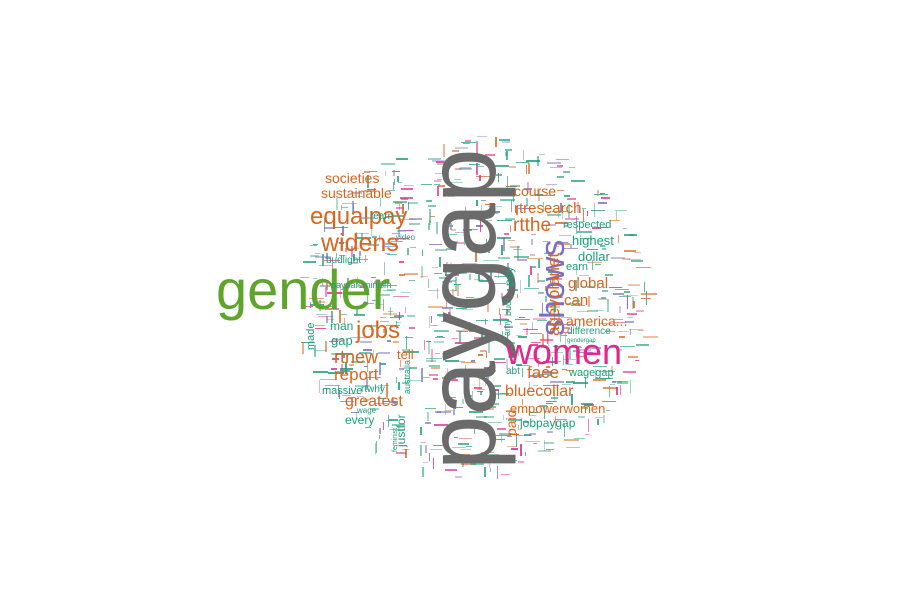 This screenshot has height=611, width=916. I want to click on word-gender: gender, so click(303, 289).